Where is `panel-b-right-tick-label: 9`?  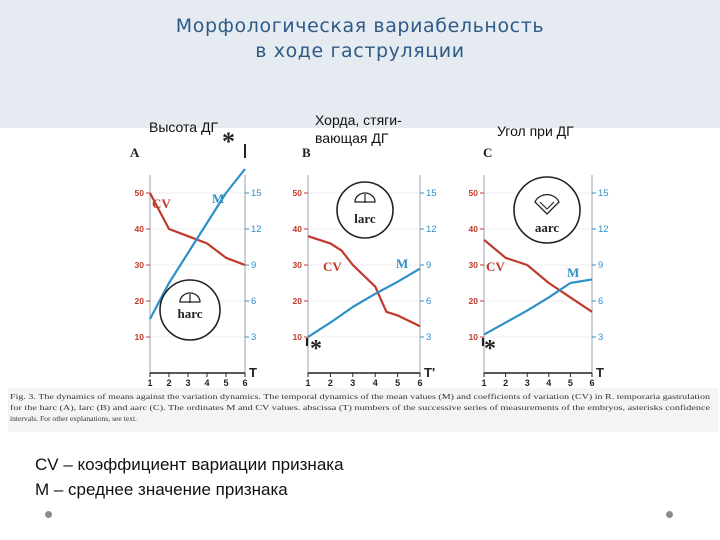 panel-b-right-tick-label: 9 is located at coordinates (428, 265).